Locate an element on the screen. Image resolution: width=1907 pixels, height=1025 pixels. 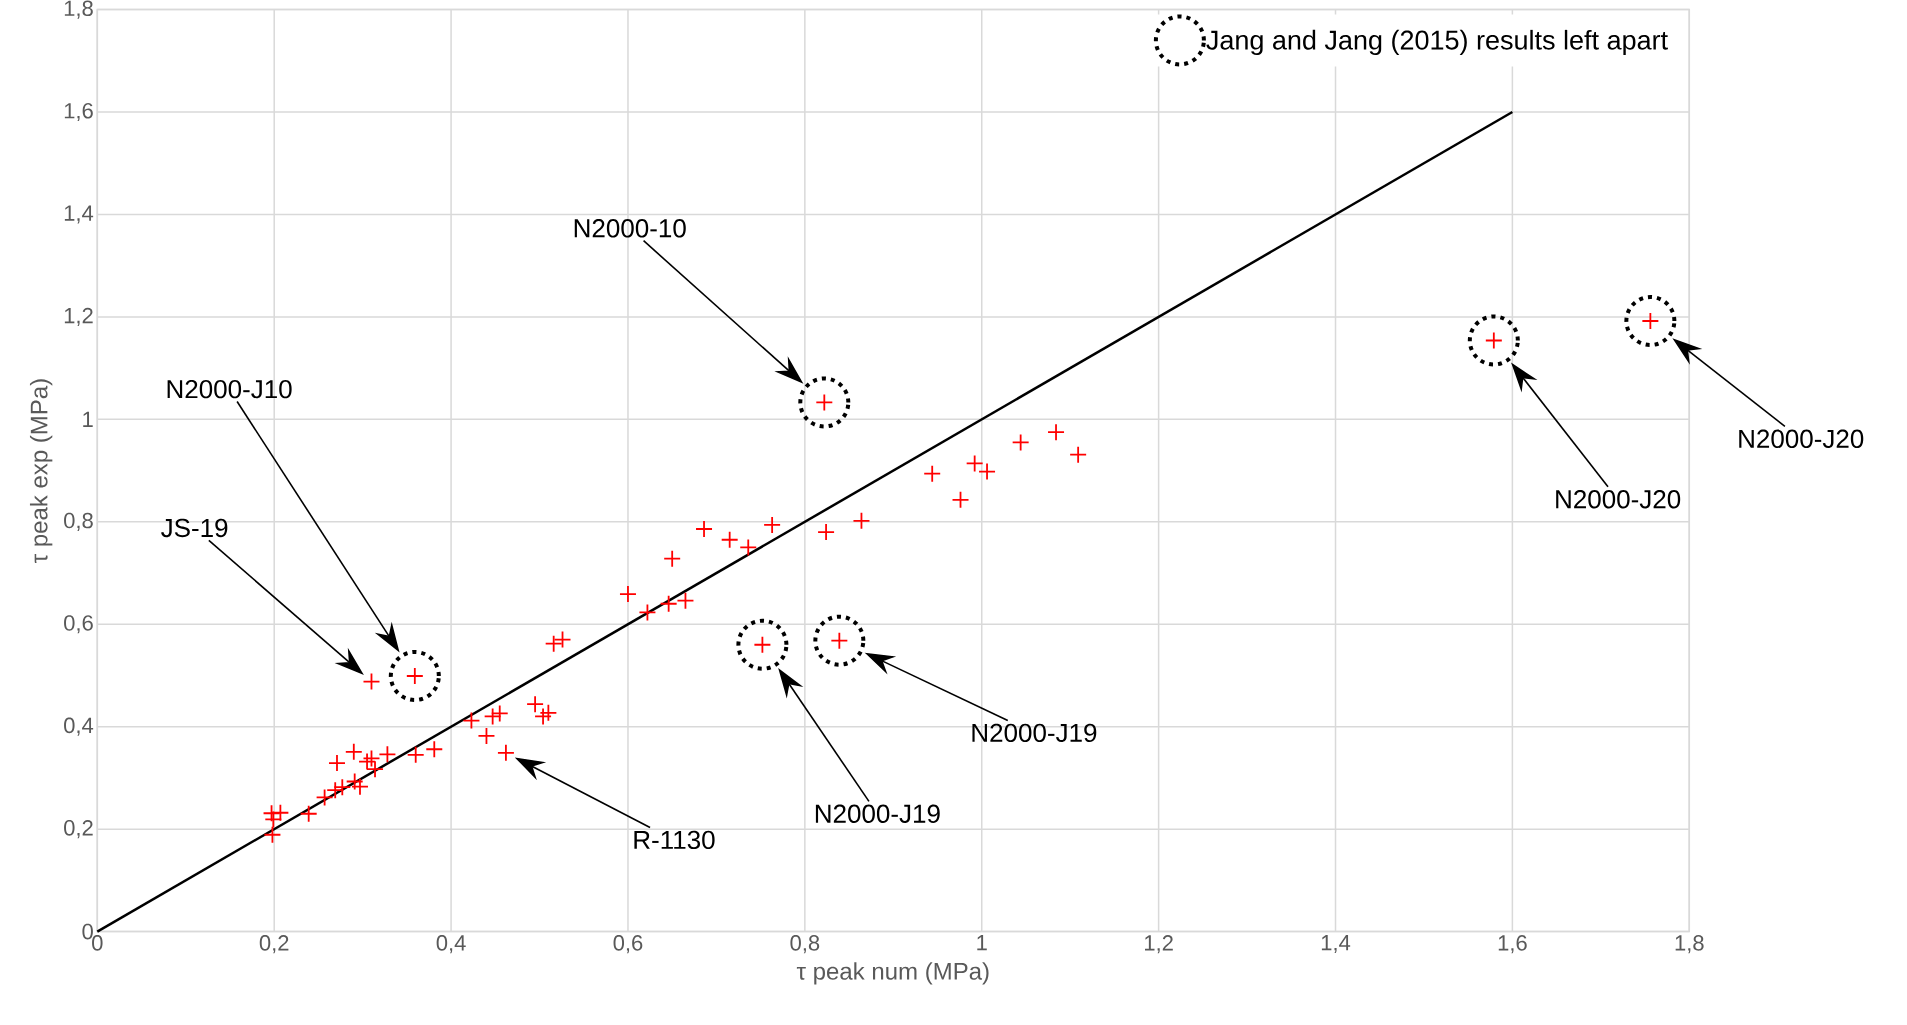
annotation: N2000-10 is located at coordinates (630, 228).